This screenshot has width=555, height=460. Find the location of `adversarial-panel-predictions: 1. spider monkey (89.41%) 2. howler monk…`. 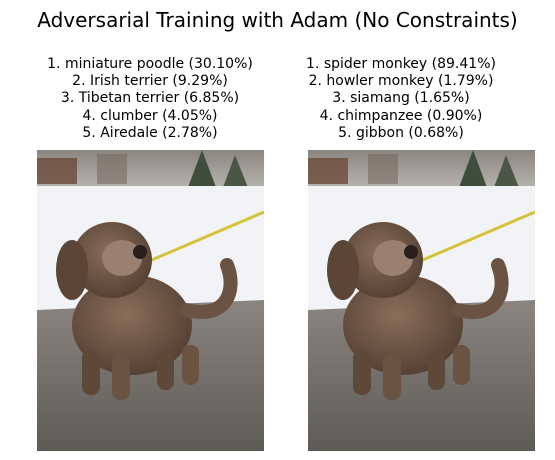

adversarial-panel-predictions: 1. spider monkey (89.41%) 2. howler monk… is located at coordinates (401, 99).